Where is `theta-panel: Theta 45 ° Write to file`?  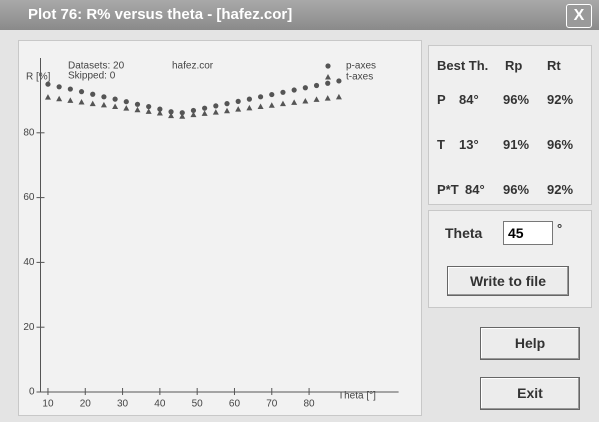
theta-panel: Theta 45 ° Write to file is located at coordinates (510, 259).